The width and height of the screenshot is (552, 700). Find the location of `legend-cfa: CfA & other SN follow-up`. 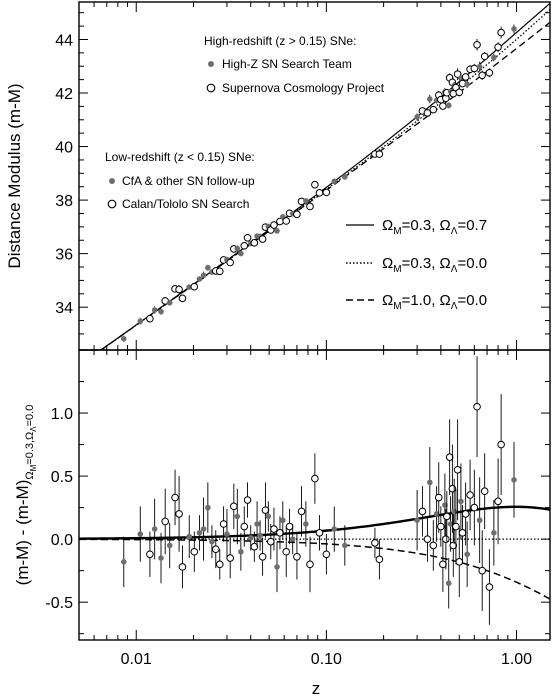

legend-cfa: CfA & other SN follow-up is located at coordinates (188, 181).